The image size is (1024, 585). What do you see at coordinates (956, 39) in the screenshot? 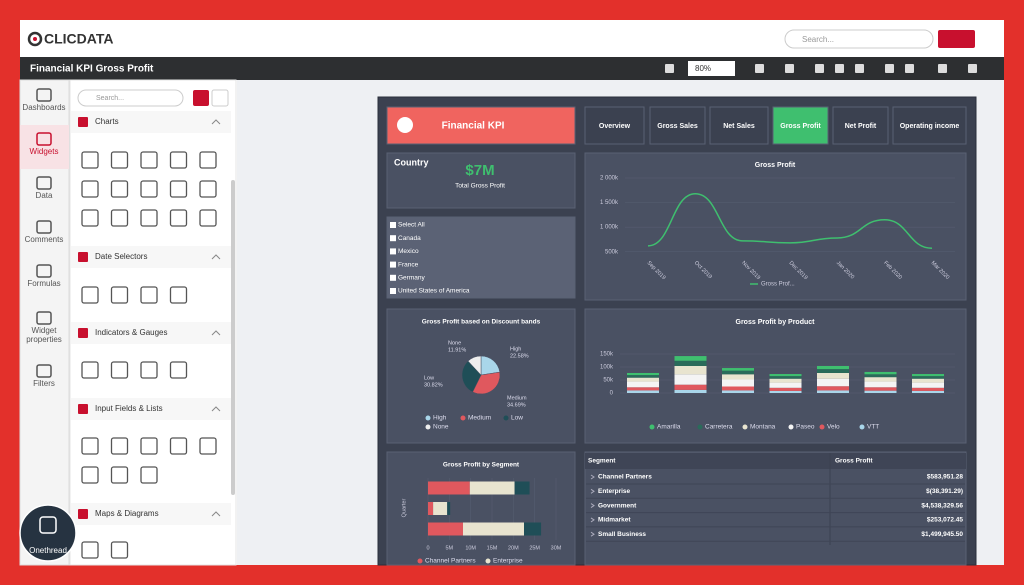
I see `menu-button` at bounding box center [956, 39].